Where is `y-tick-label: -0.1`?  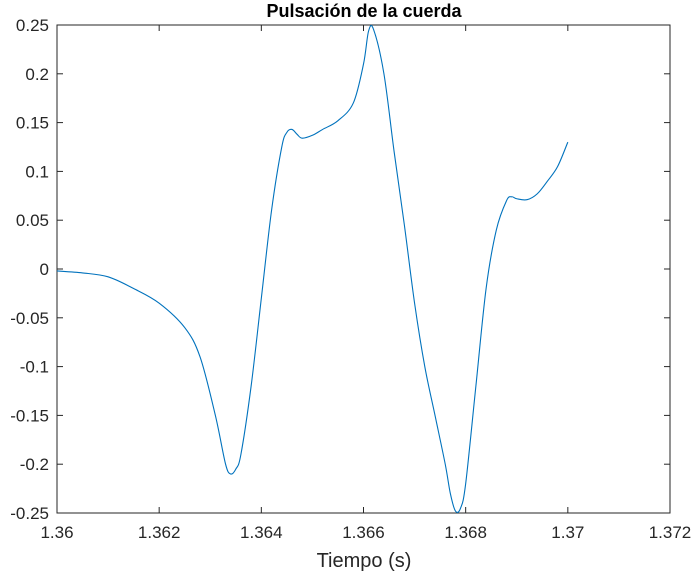 y-tick-label: -0.1 is located at coordinates (34, 367).